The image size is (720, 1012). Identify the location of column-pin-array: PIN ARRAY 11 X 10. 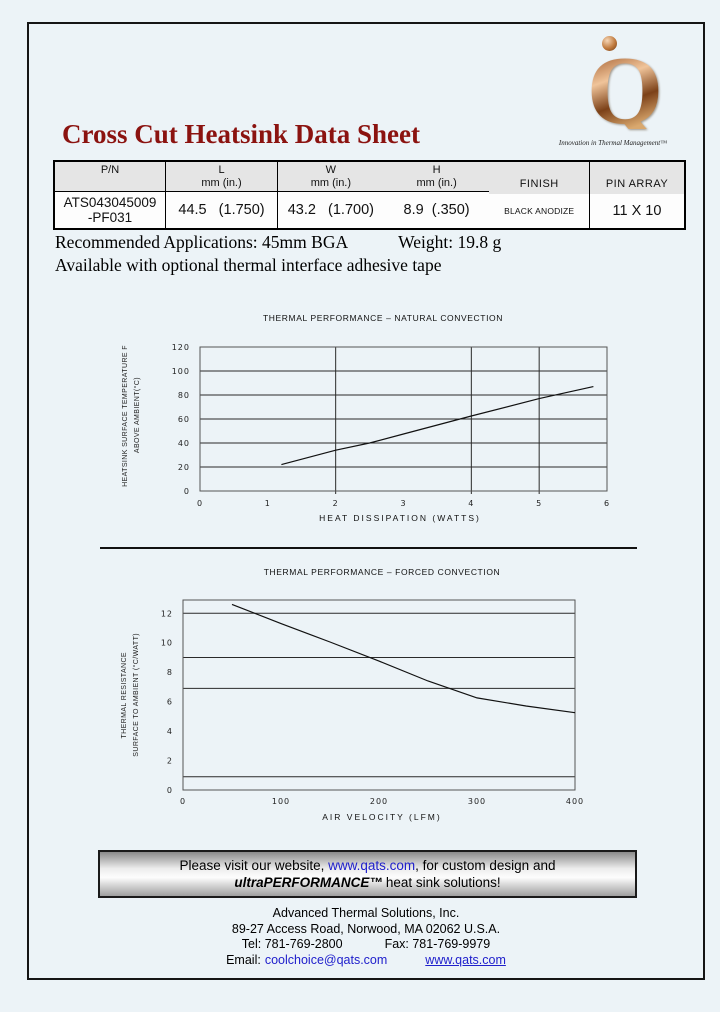
(636, 195).